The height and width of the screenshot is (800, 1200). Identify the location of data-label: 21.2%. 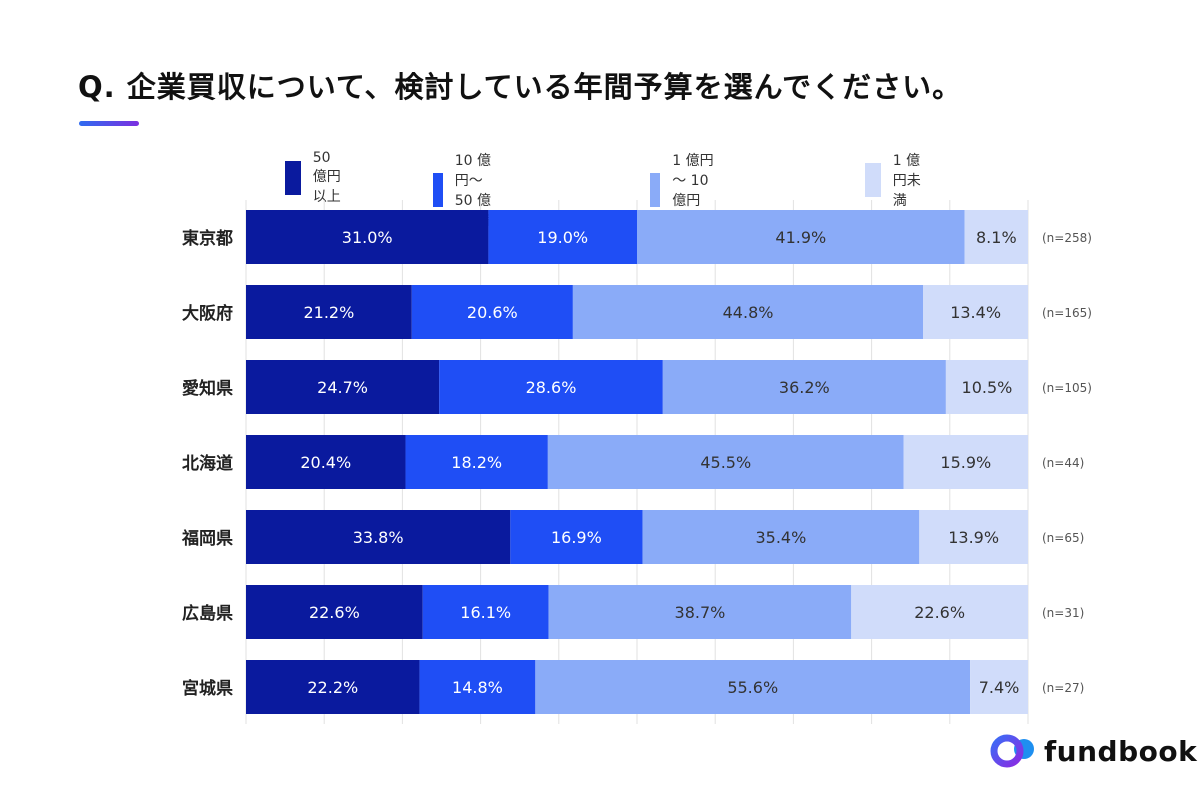
(328, 312).